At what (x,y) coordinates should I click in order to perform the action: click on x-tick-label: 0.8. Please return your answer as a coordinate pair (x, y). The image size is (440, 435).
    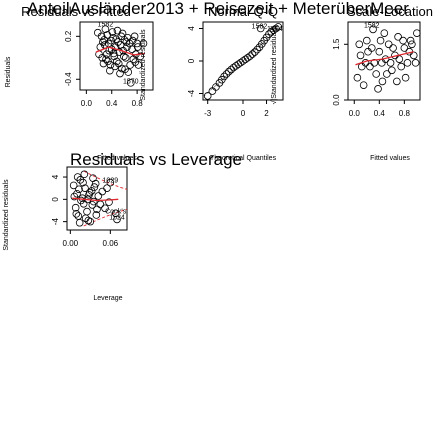
    Looking at the image, I should click on (405, 113).